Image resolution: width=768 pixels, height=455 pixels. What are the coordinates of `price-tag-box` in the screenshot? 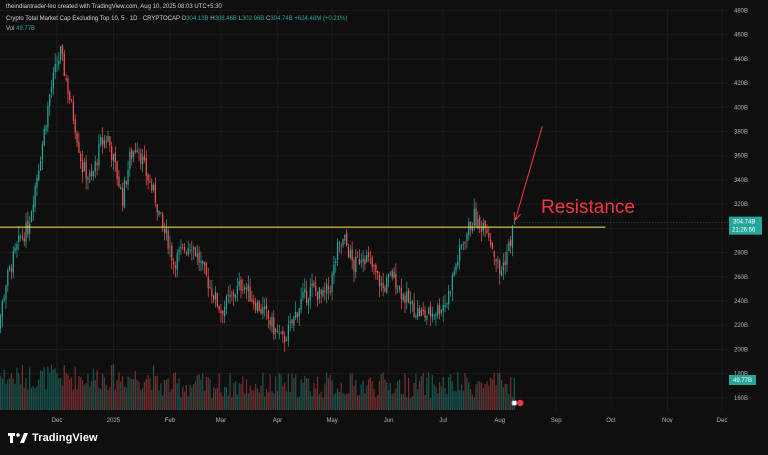 It's located at (745, 225).